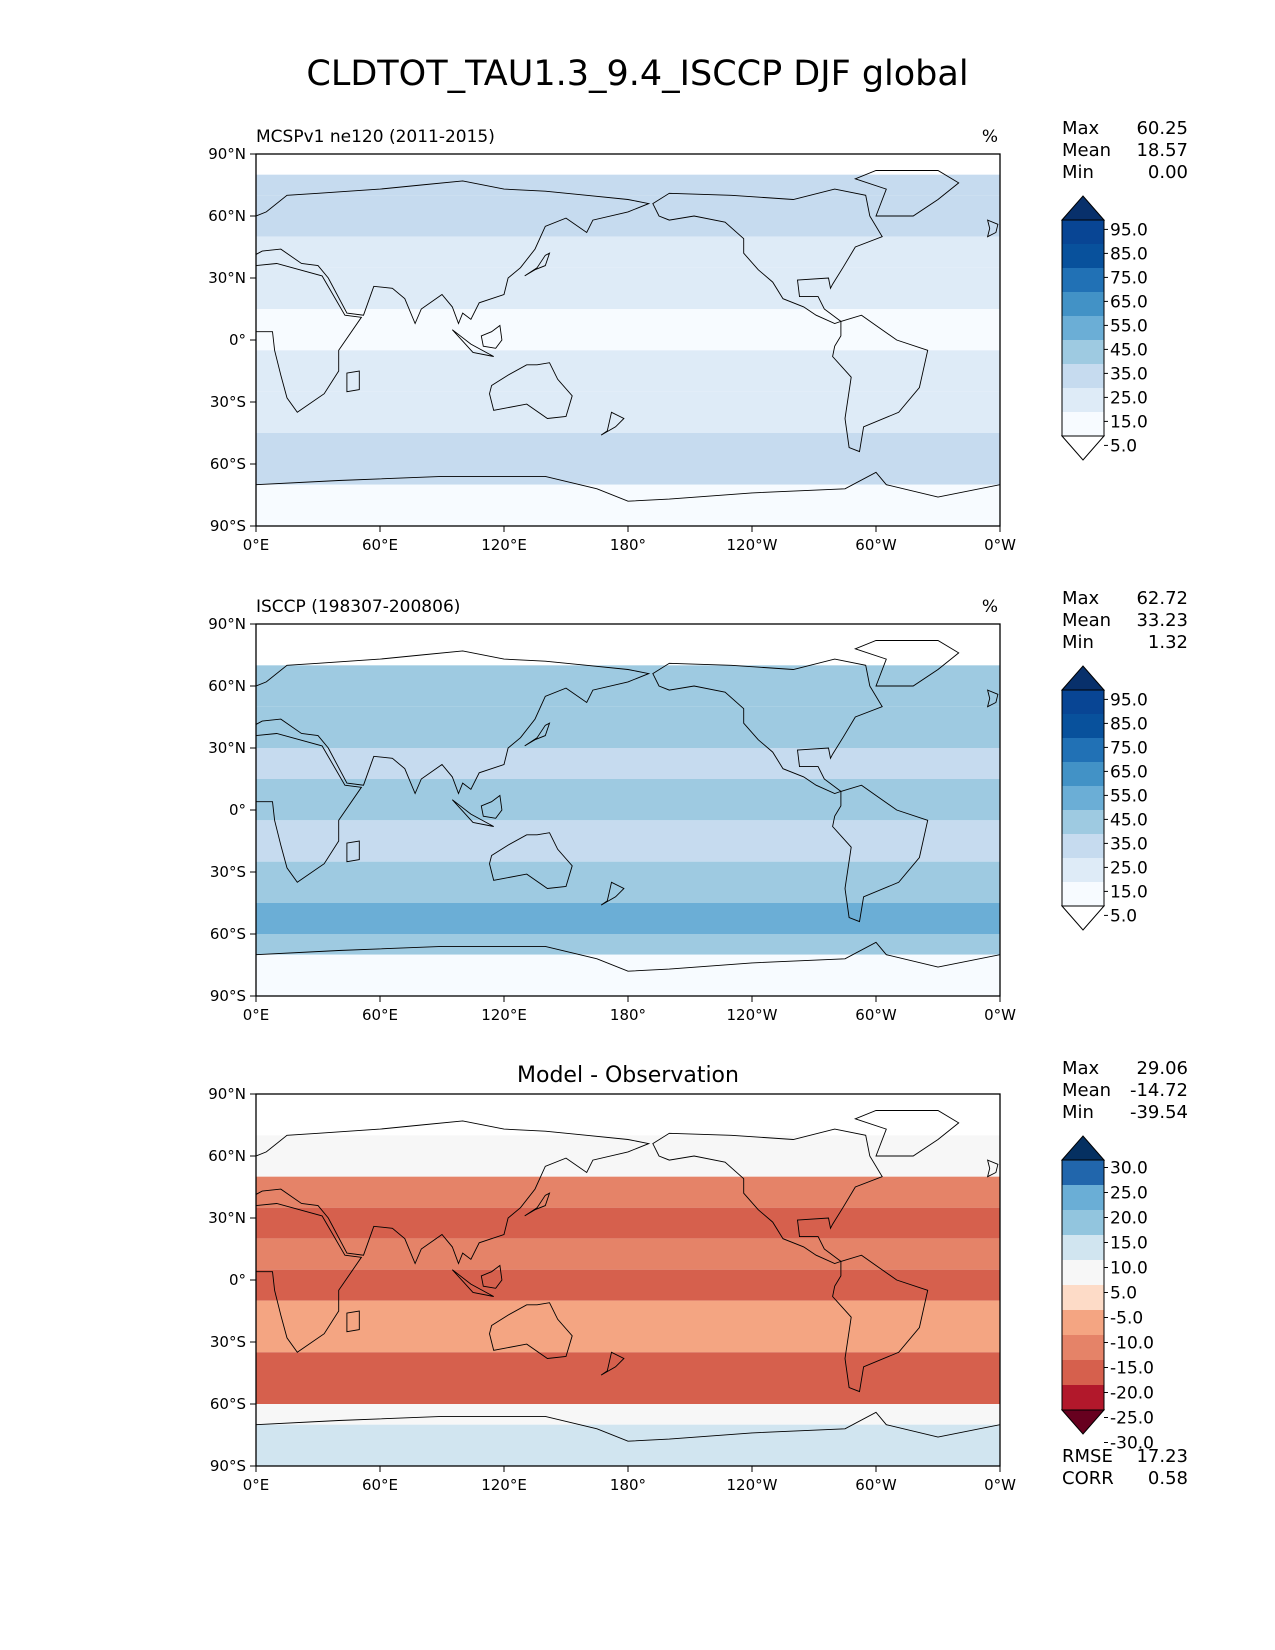  I want to click on y-tick-label: 90°N, so click(227, 154).